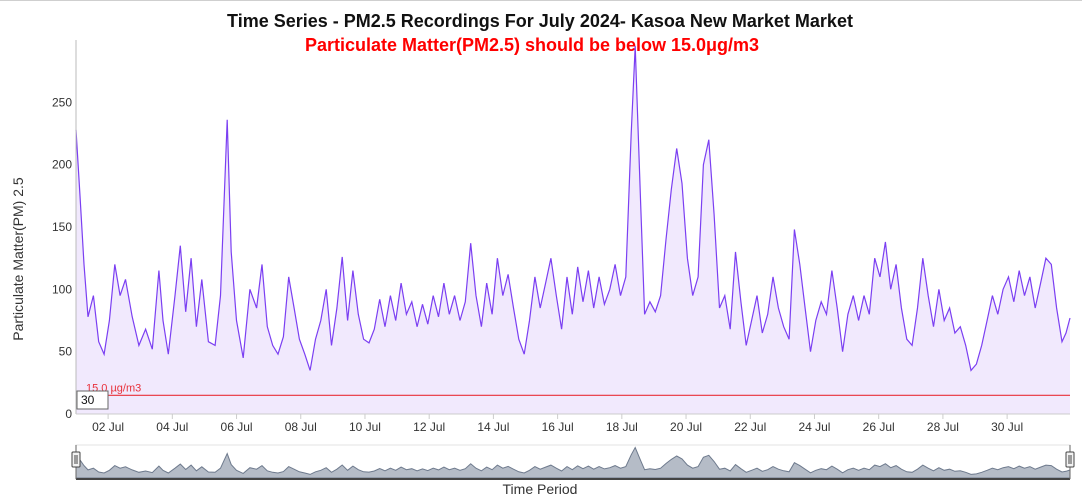 Image resolution: width=1082 pixels, height=504 pixels. Describe the element at coordinates (943, 427) in the screenshot. I see `x-tick-label: 28 Jul` at that location.